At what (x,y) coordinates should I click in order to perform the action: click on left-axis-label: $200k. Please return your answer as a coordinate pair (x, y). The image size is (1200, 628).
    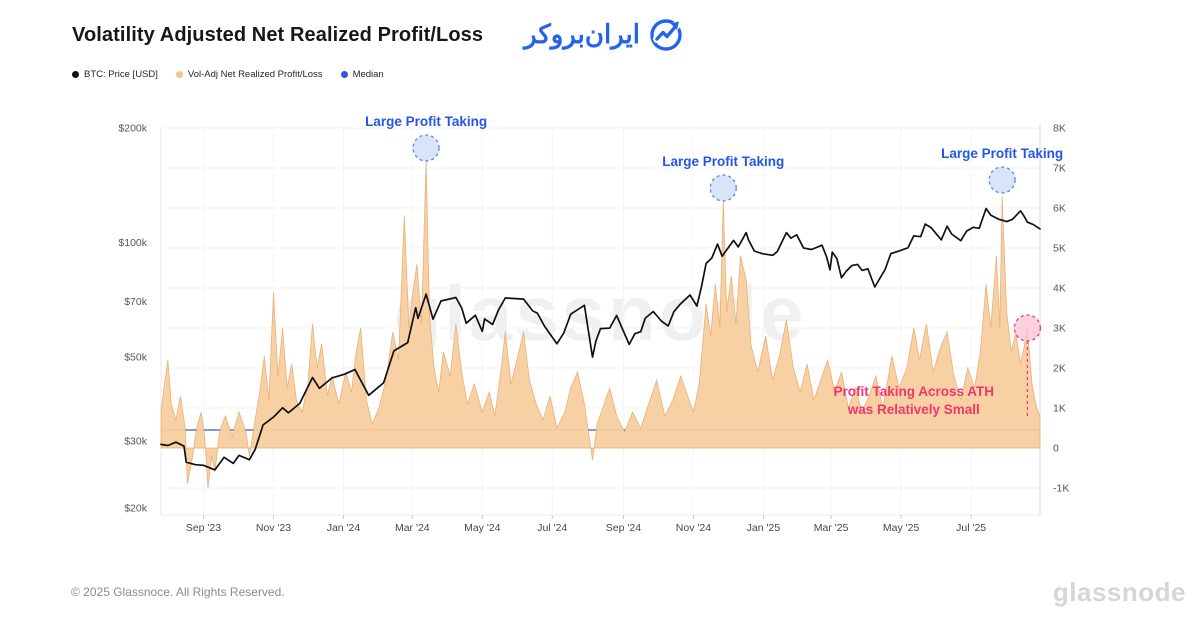
    Looking at the image, I should click on (132, 129).